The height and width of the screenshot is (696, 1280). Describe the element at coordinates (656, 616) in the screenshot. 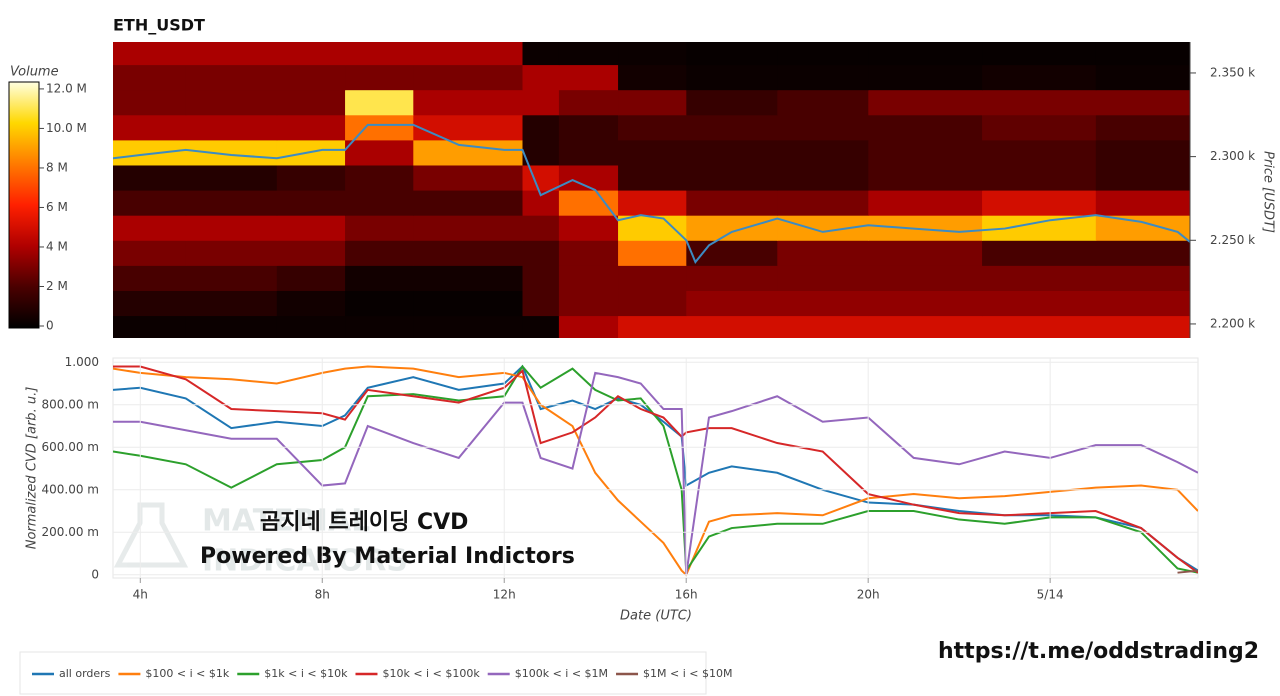

I see `x-axis-label: Date (UTC)` at that location.